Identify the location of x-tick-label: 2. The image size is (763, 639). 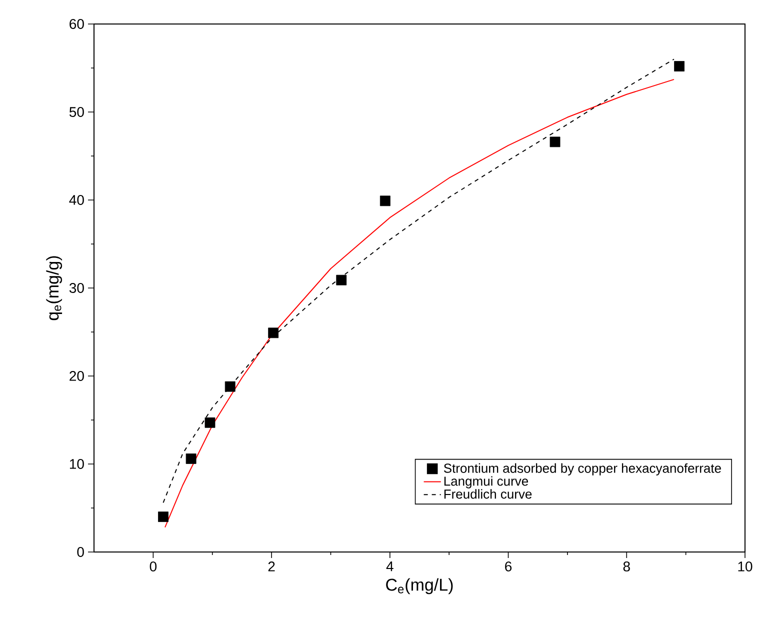
(271, 567).